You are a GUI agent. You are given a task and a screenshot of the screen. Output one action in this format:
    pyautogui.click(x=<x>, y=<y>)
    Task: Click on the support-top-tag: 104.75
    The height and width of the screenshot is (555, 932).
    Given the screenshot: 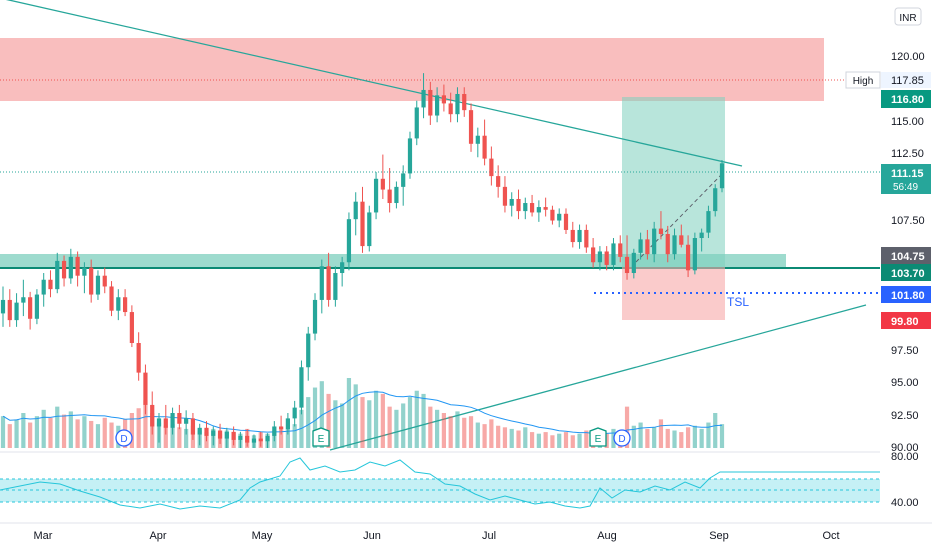 What is the action you would take?
    pyautogui.click(x=908, y=257)
    